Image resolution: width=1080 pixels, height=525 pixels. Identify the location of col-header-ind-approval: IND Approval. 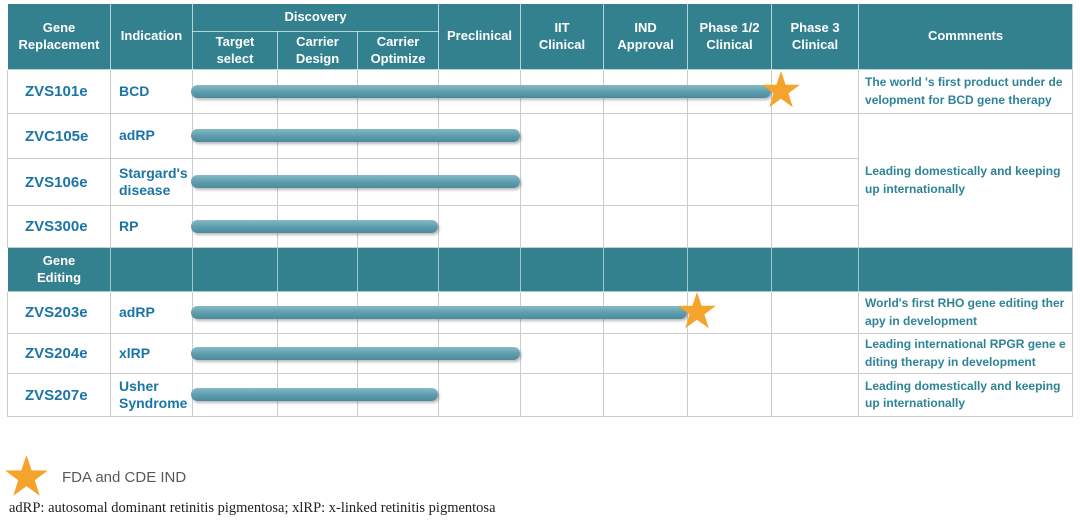
(646, 36).